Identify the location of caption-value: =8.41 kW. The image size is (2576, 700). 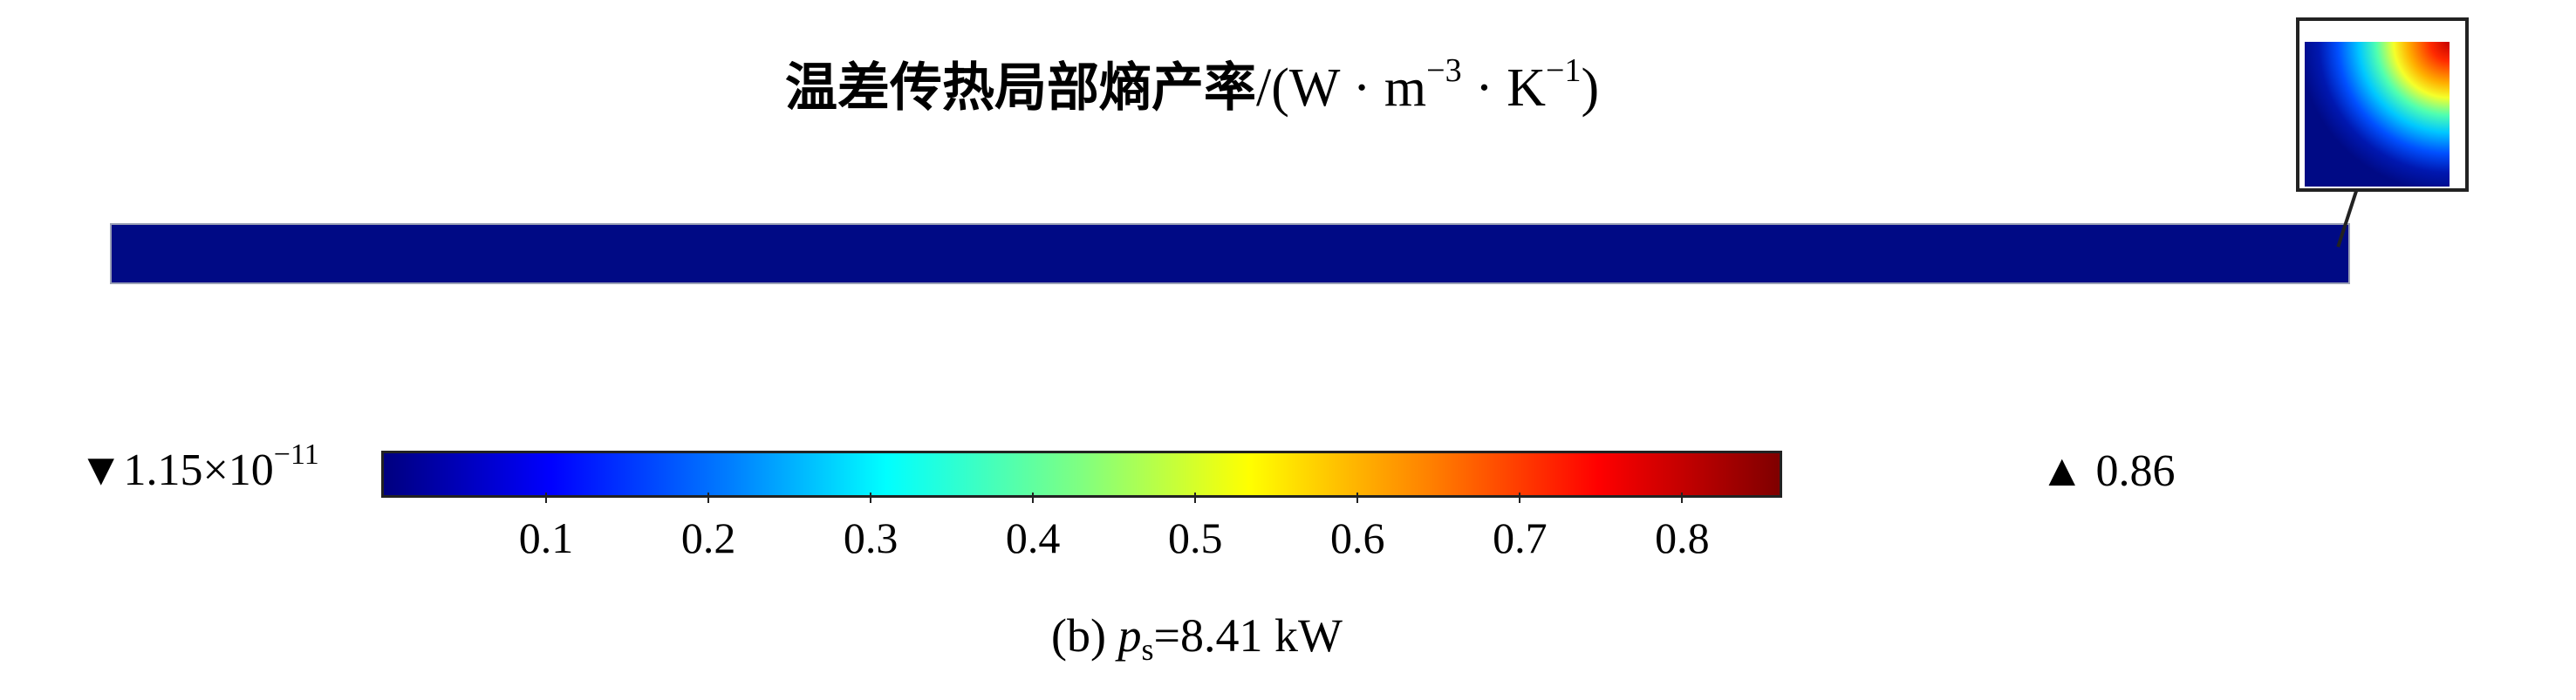
(1248, 635).